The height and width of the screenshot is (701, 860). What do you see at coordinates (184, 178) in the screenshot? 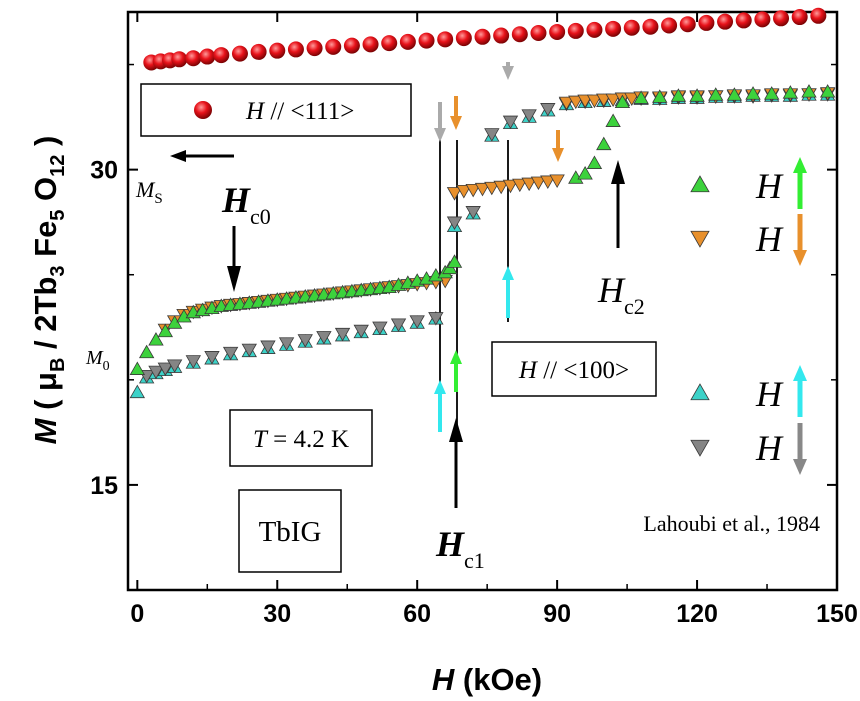
I see `ms-indicator: MS` at bounding box center [184, 178].